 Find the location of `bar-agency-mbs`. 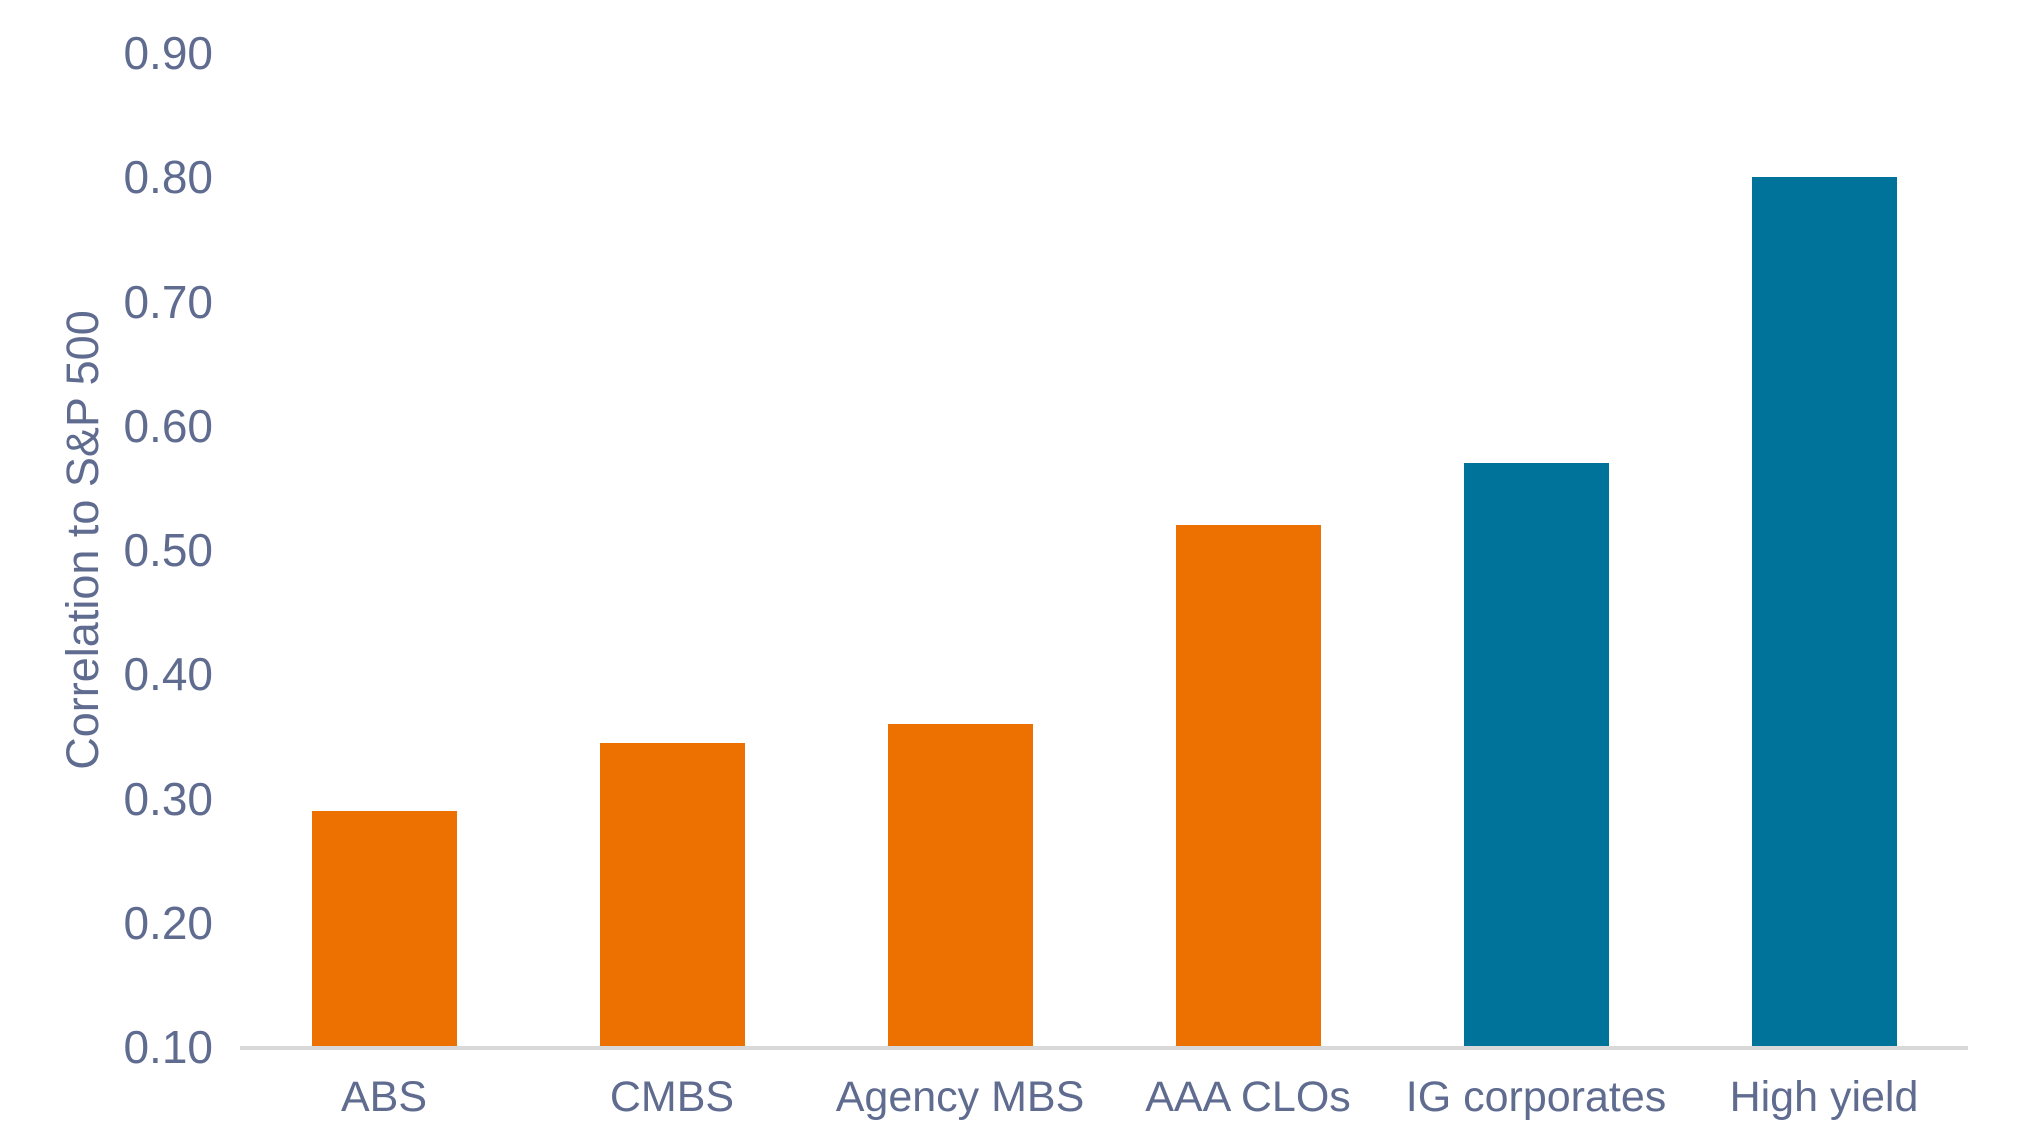

bar-agency-mbs is located at coordinates (960, 884).